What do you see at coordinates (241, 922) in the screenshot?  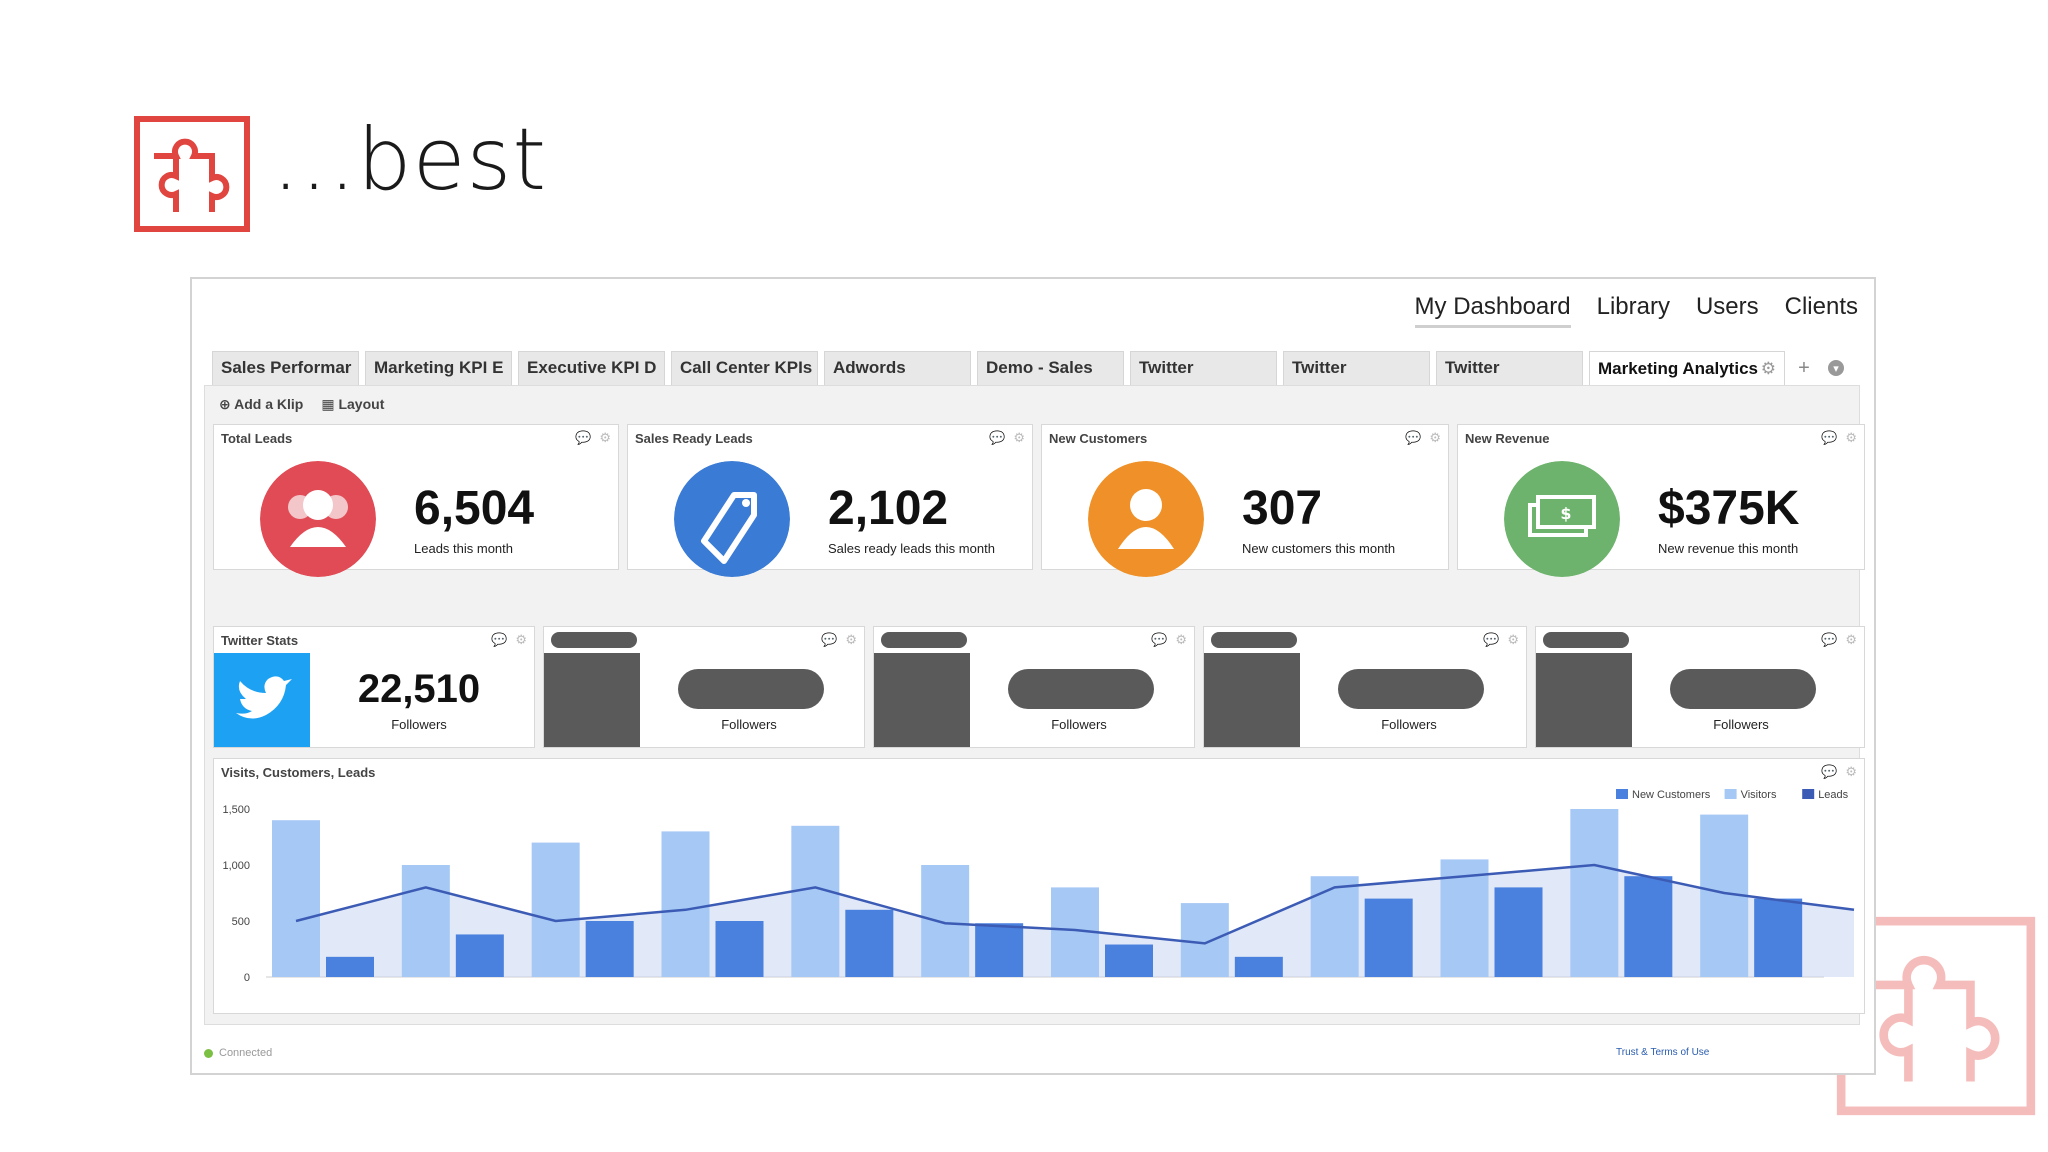 I see `y-tick-label: 500` at bounding box center [241, 922].